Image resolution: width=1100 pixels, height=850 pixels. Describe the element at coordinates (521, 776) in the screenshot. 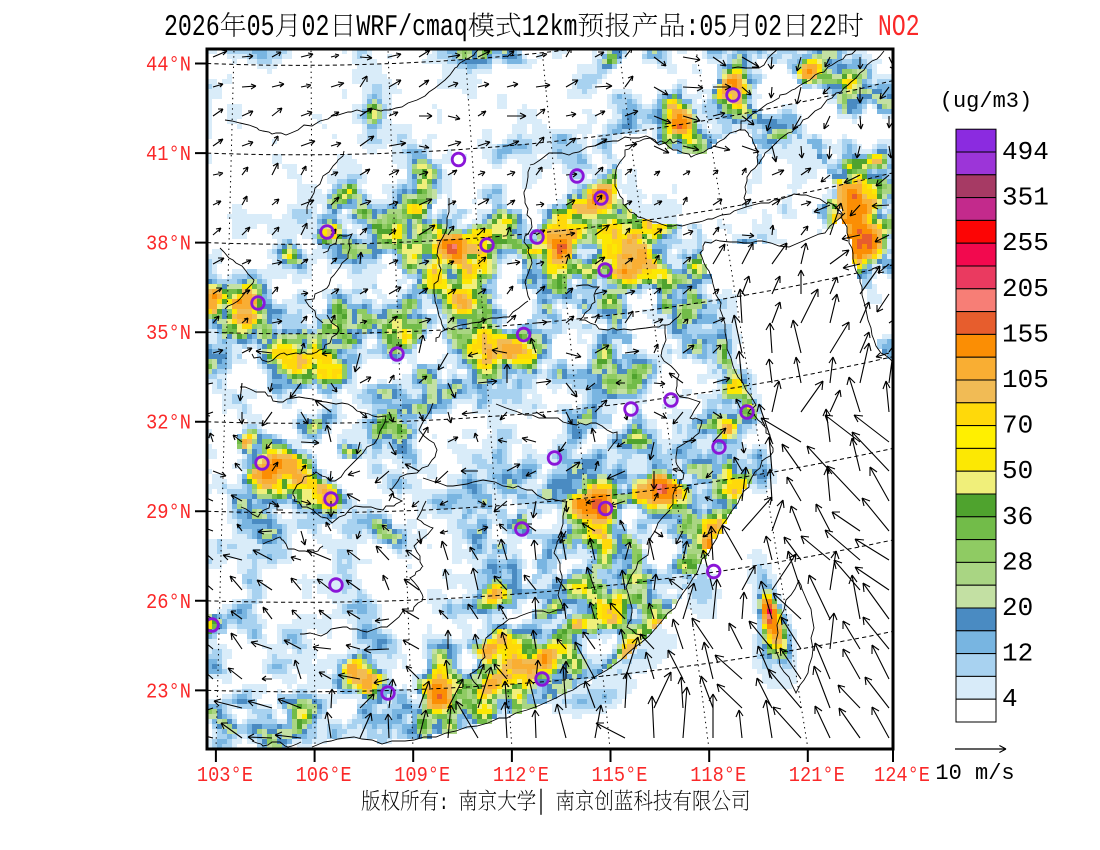

I see `svg-text: 112°E` at that location.